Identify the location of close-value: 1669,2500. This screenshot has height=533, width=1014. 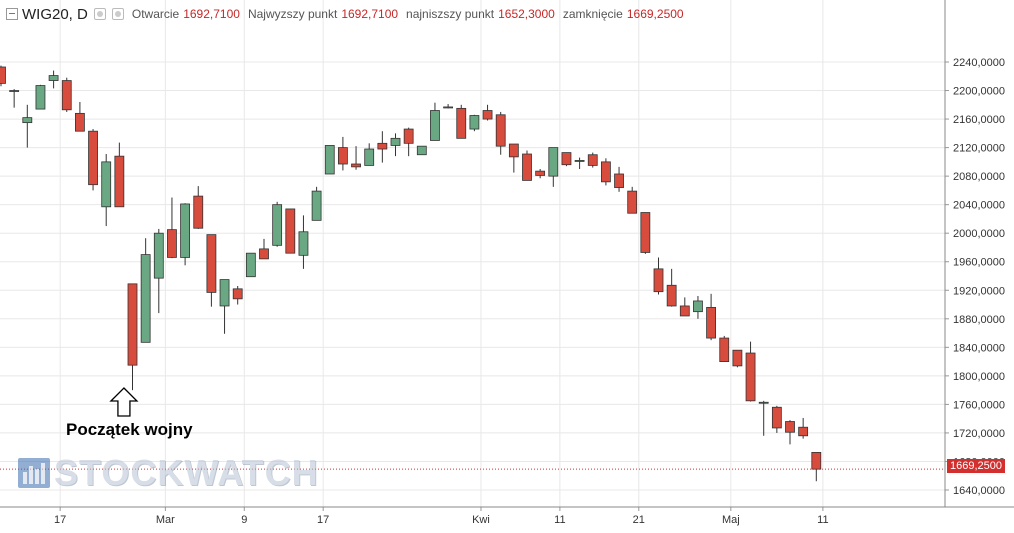
(655, 14).